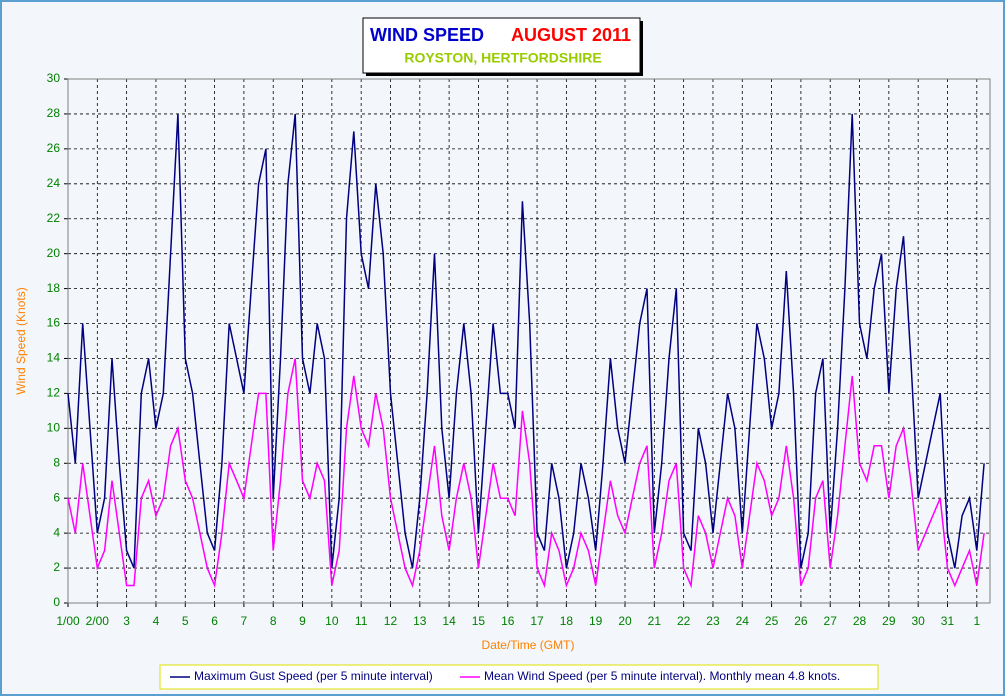 The image size is (1005, 696). What do you see at coordinates (214, 621) in the screenshot?
I see `x-tick-label: 6` at bounding box center [214, 621].